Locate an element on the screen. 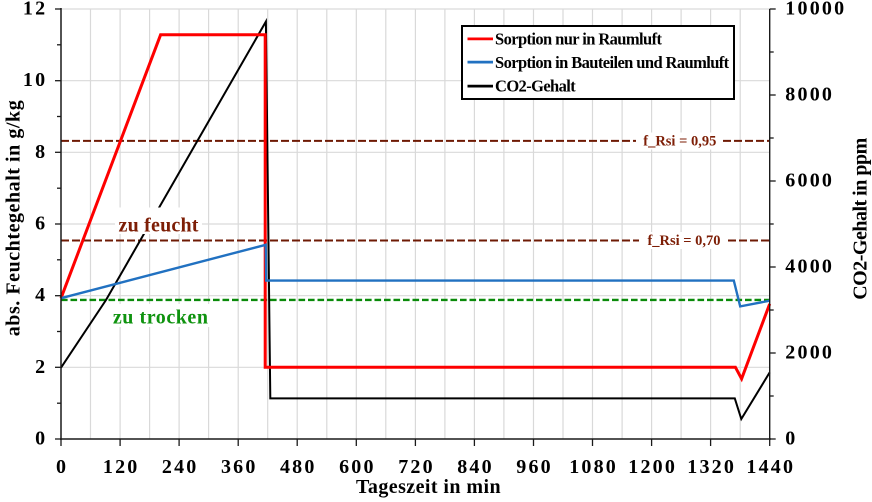 The width and height of the screenshot is (872, 502). svg-text: 6000 is located at coordinates (809, 181).